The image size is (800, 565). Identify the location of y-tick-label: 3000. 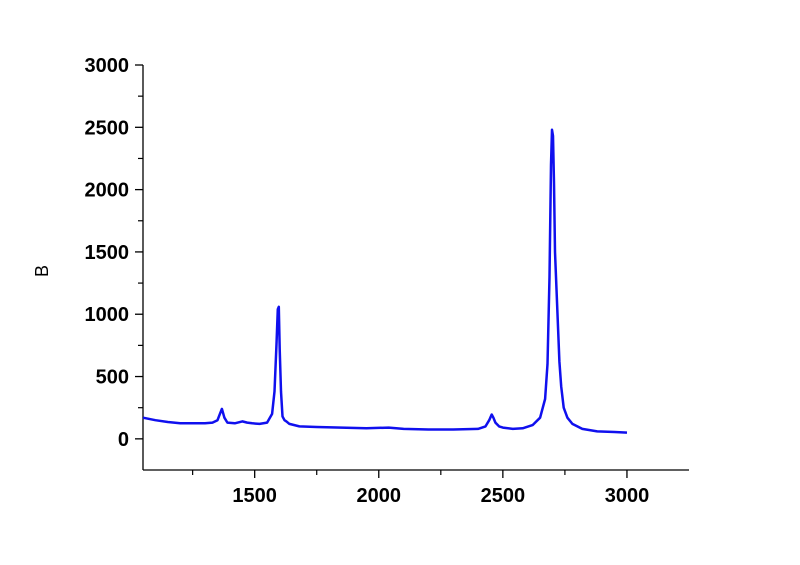
(107, 66).